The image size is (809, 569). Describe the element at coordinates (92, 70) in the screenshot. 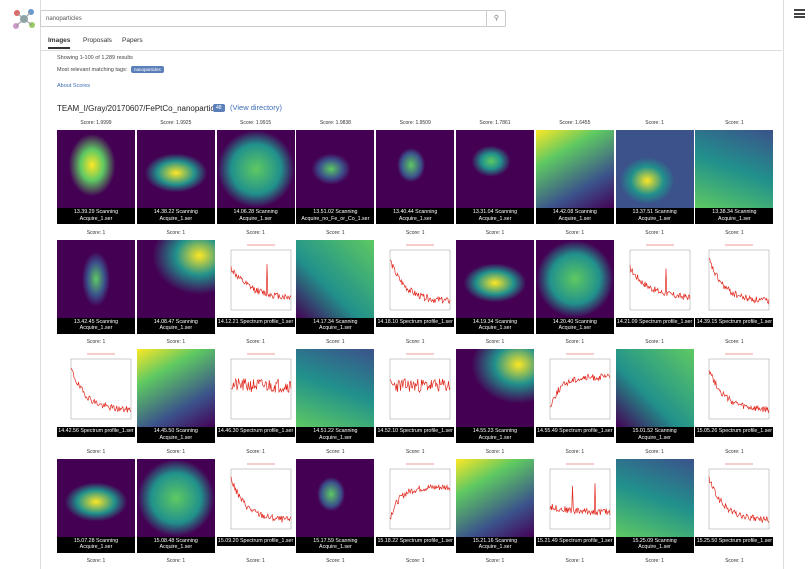

I see `tags-label: Most relevant matching tags:` at that location.